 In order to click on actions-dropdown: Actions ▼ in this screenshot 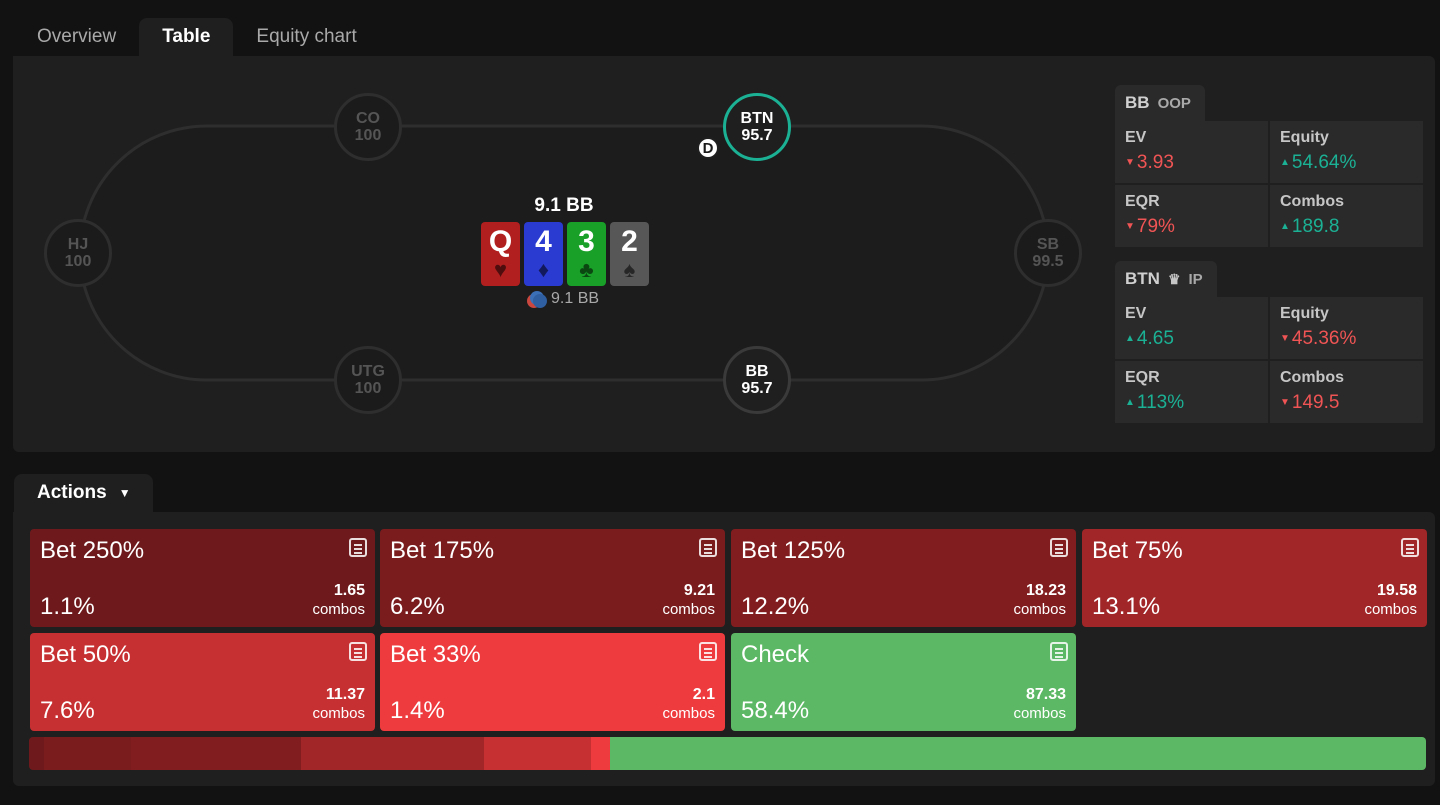, I will do `click(83, 493)`.